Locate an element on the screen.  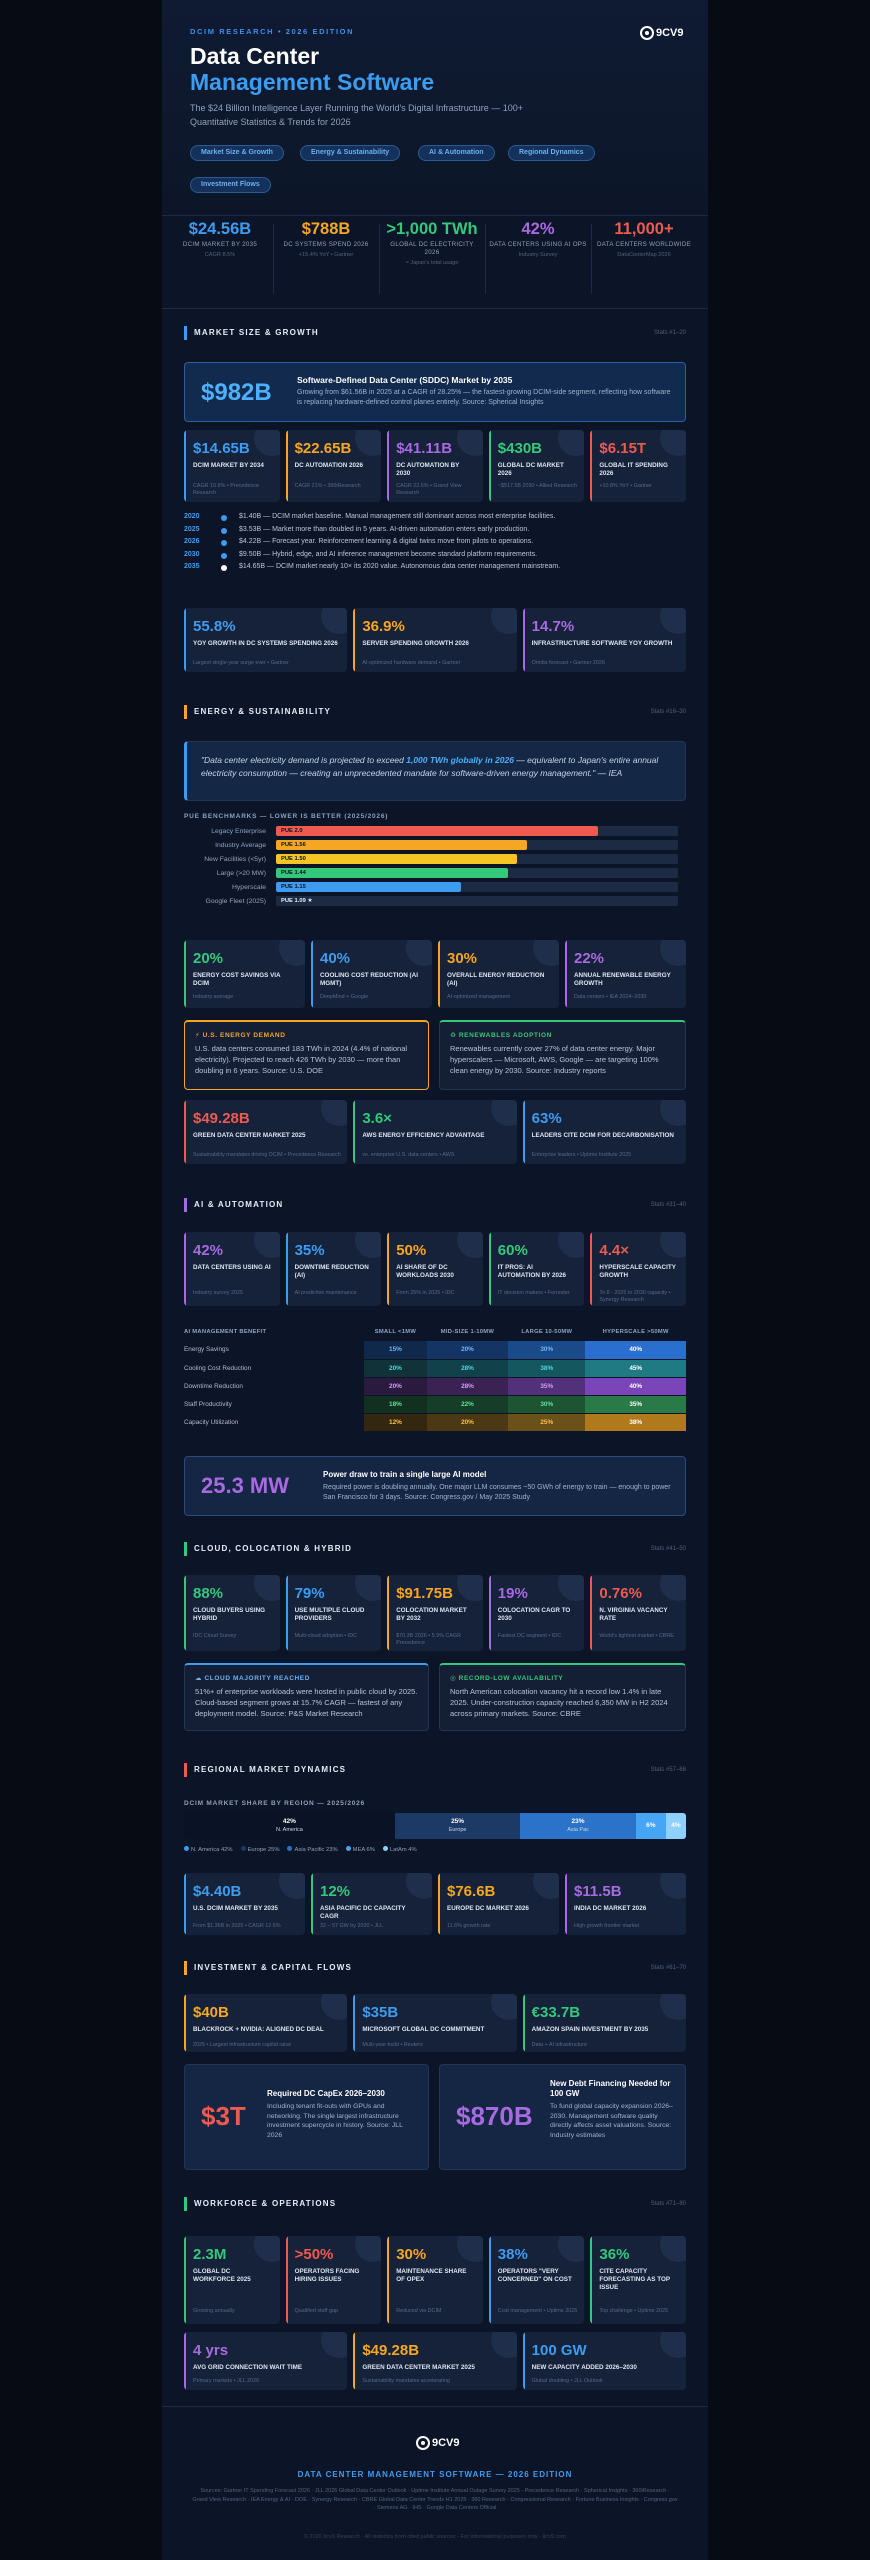
region-segment: 6% is located at coordinates (650, 1826).